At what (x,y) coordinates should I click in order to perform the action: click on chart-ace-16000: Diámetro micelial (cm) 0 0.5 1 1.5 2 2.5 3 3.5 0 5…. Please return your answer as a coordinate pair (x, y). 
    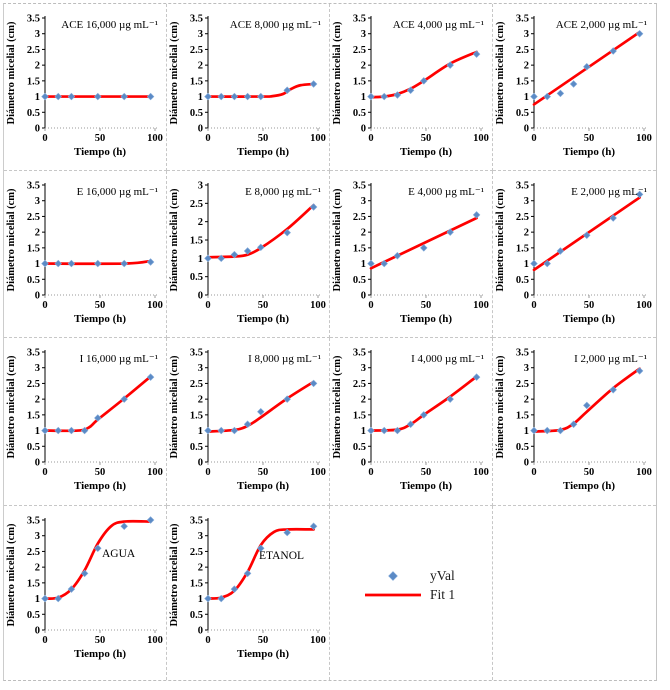
    Looking at the image, I should click on (85, 88).